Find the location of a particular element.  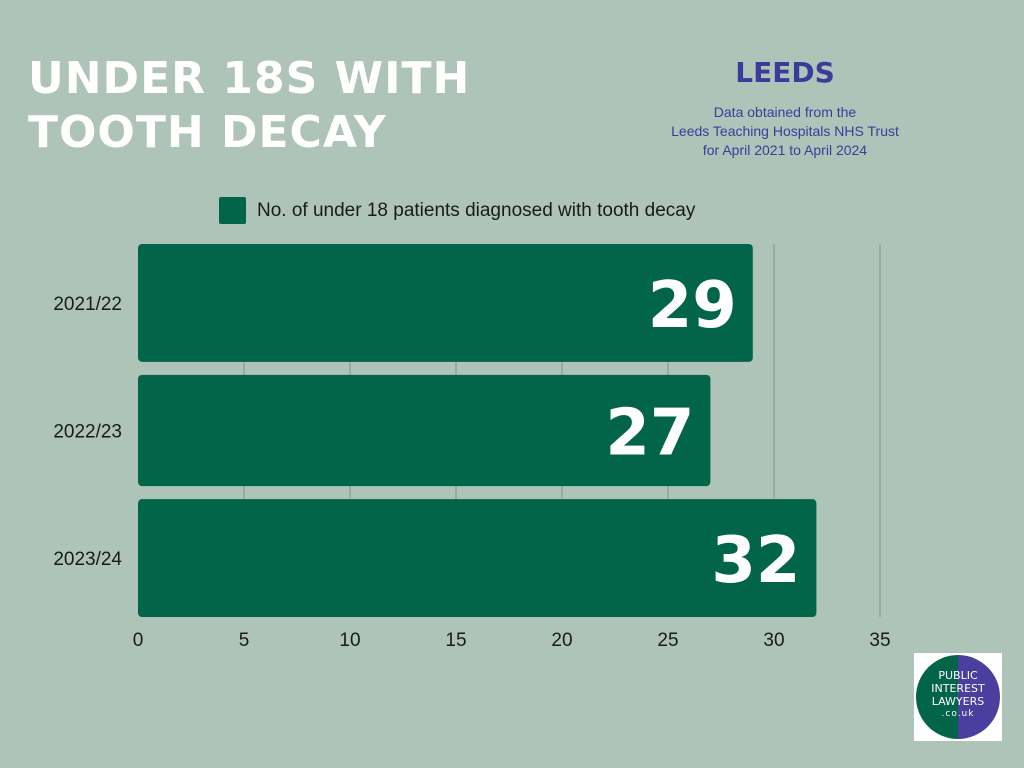

public-interest-lawyers-logo: PUBLIC INTEREST LAWYERS .co.uk is located at coordinates (958, 697).